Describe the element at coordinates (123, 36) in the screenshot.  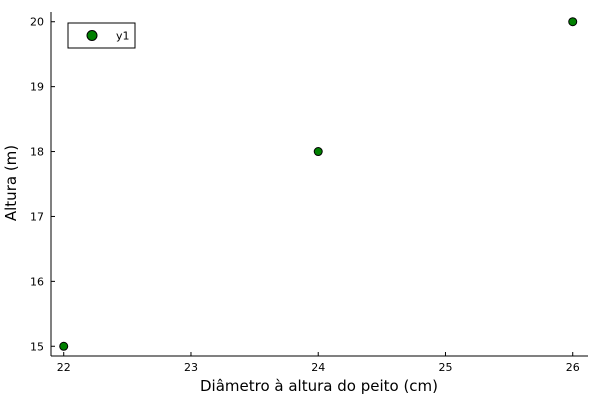
I see `legend-label-y1: y1` at that location.